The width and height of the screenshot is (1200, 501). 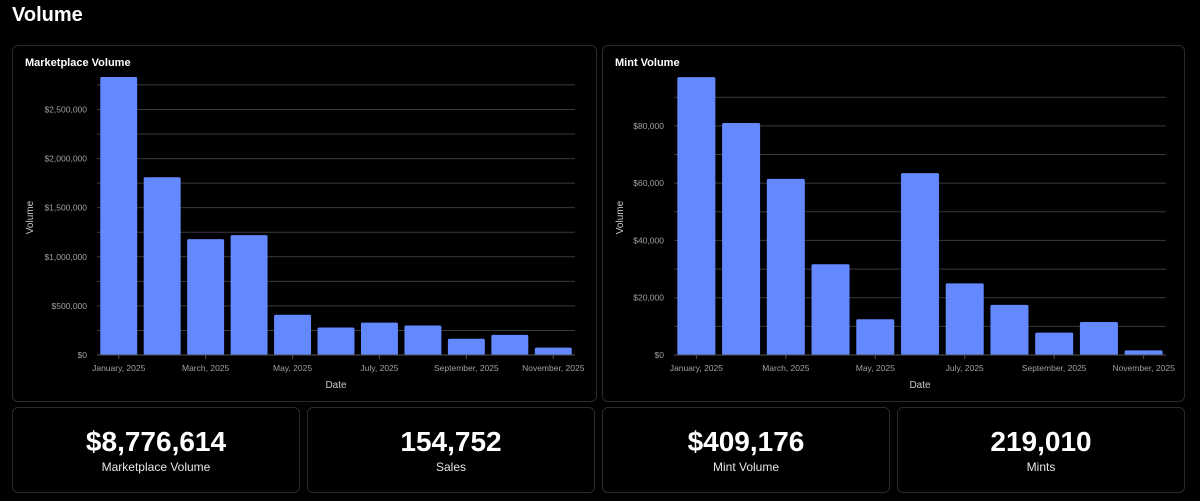 What do you see at coordinates (648, 183) in the screenshot?
I see `y-tick-label: $60,000` at bounding box center [648, 183].